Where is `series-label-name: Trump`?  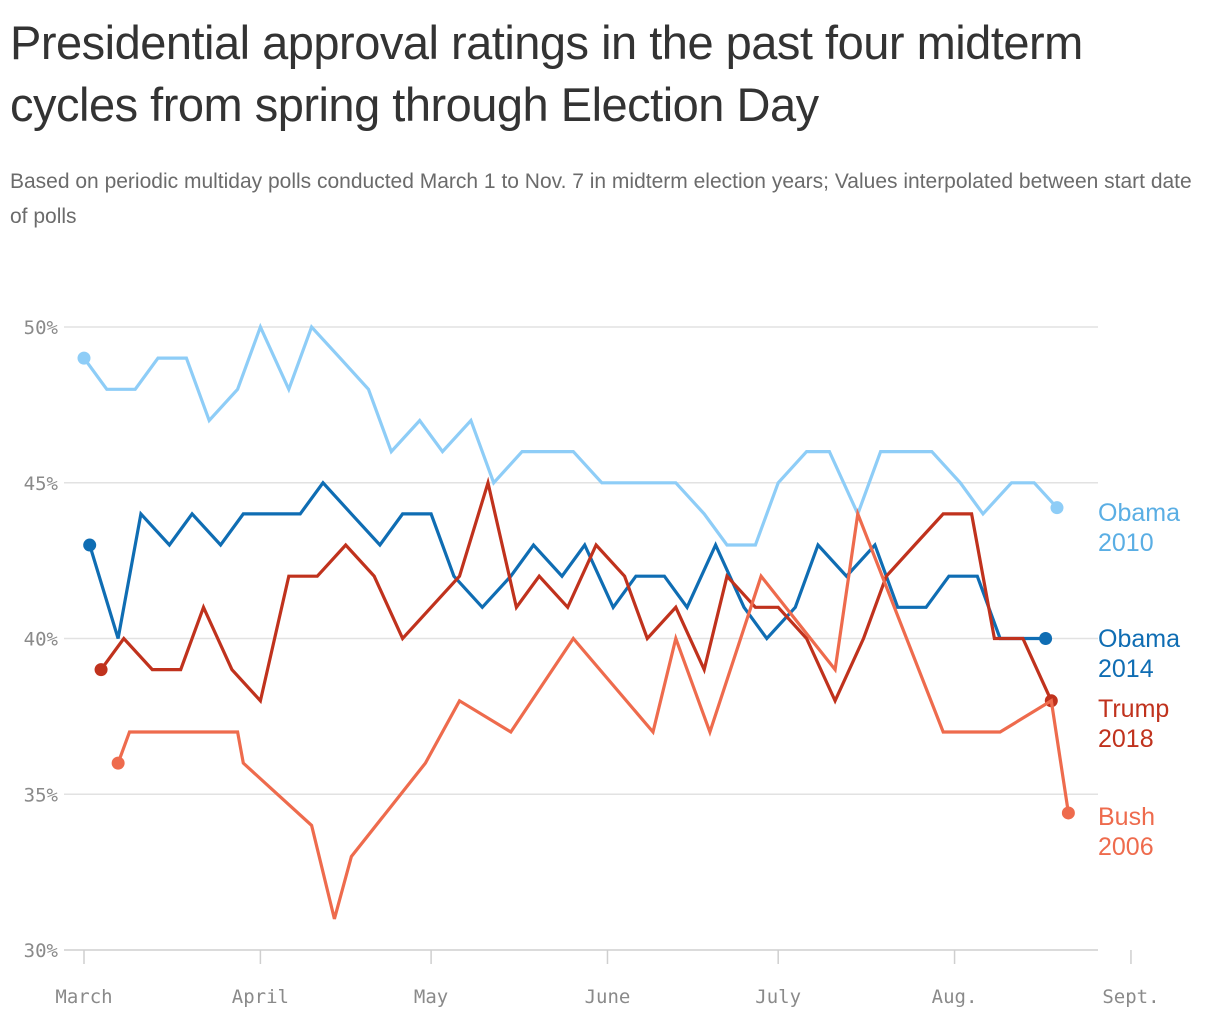
series-label-name: Trump is located at coordinates (1133, 709).